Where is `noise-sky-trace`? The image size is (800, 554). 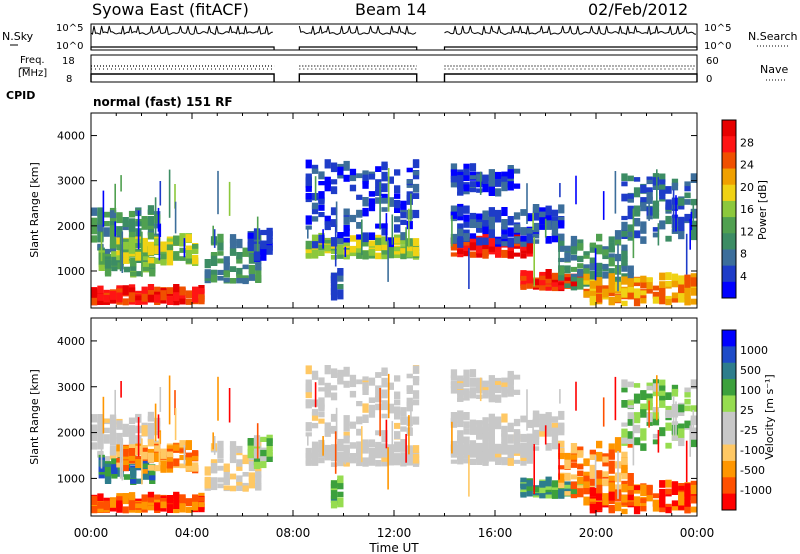 noise-sky-trace is located at coordinates (570, 30).